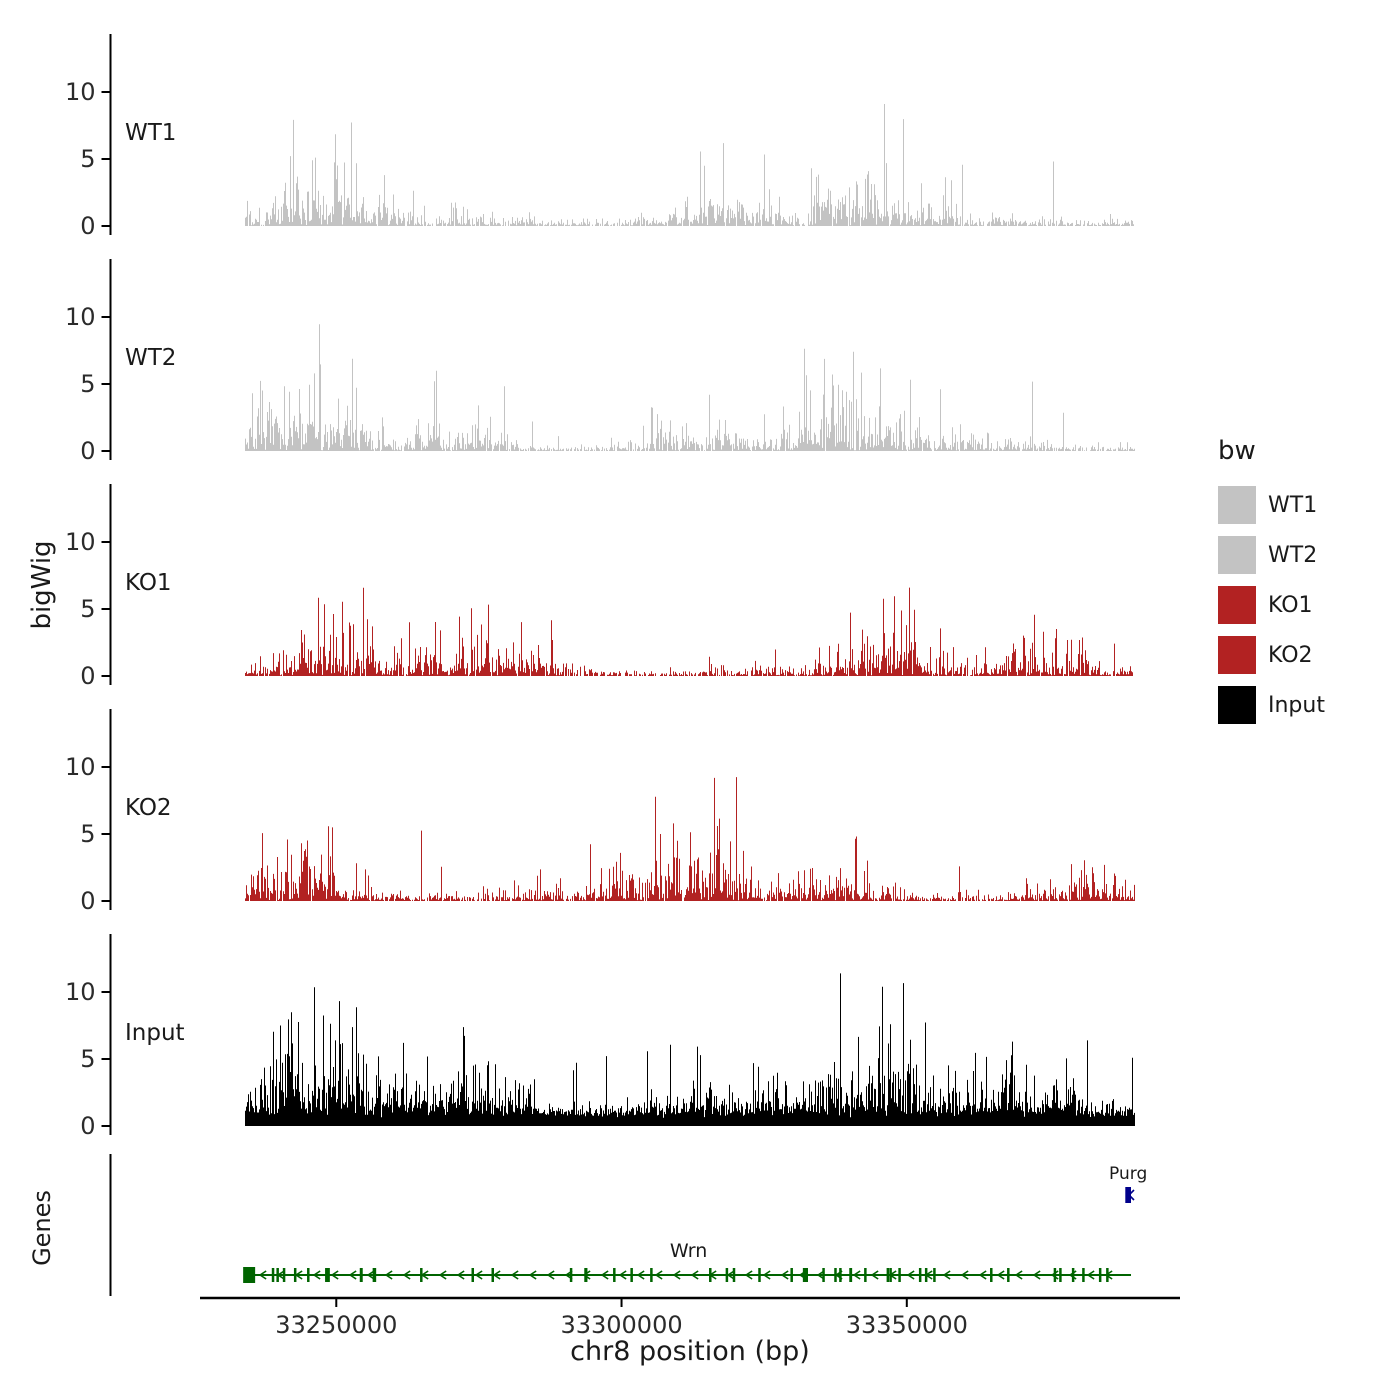  What do you see at coordinates (689, 631) in the screenshot?
I see `signal-ko1` at bounding box center [689, 631].